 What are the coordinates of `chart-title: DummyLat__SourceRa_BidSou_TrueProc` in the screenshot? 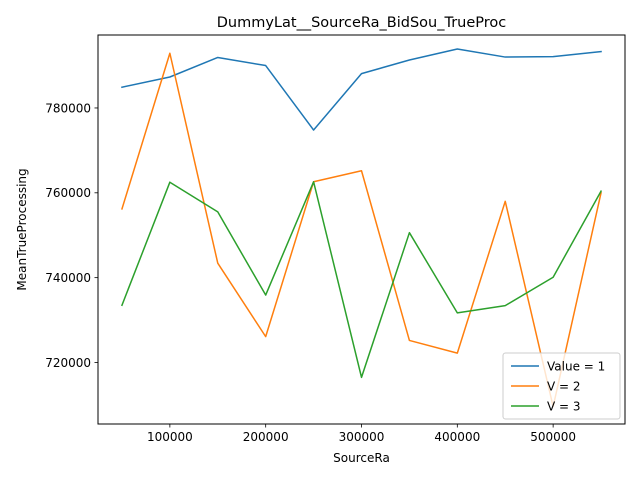 It's located at (362, 23).